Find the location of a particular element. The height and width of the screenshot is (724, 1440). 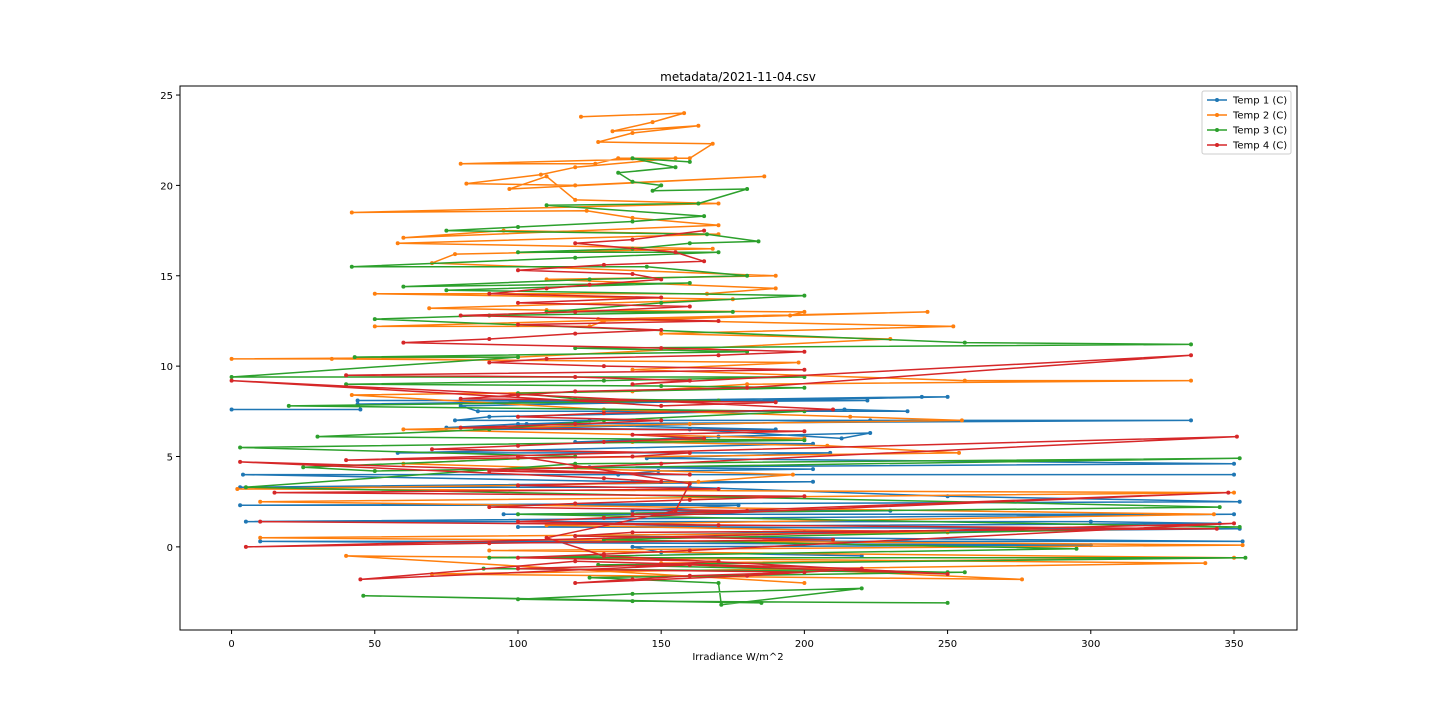

y-tick-label: 20 is located at coordinates (166, 186).